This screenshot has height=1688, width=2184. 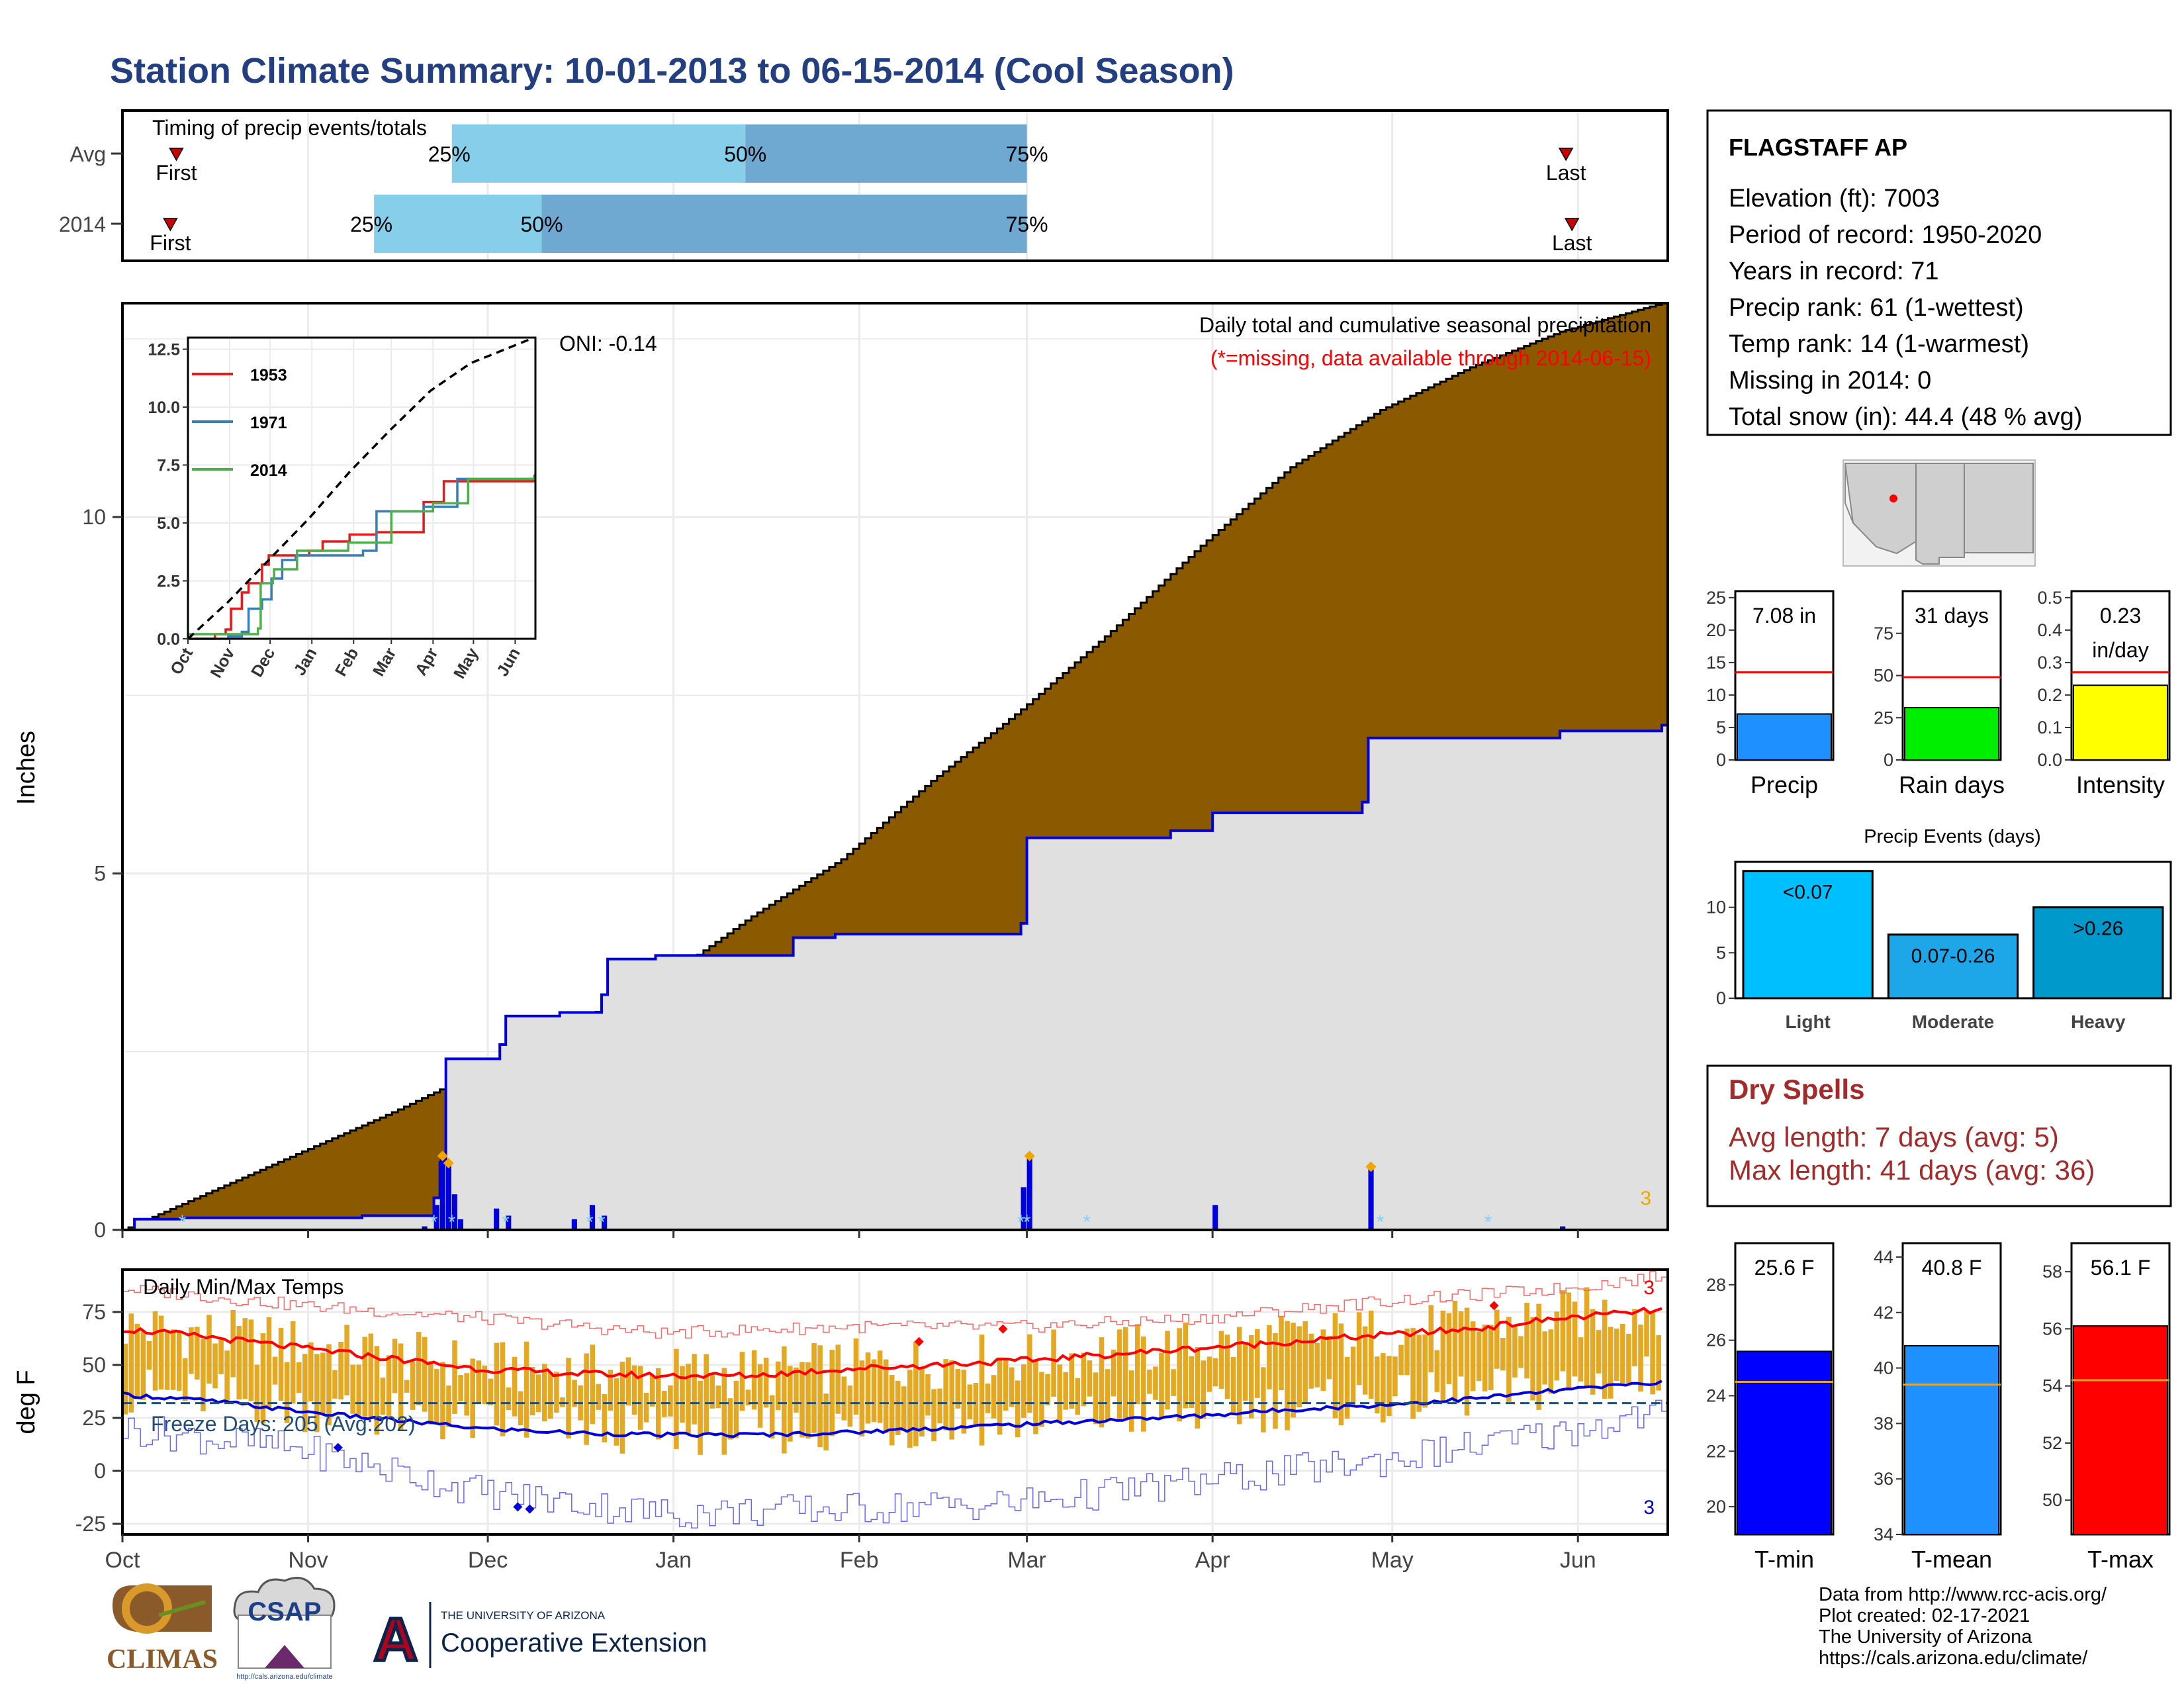 What do you see at coordinates (2049, 663) in the screenshot?
I see `stat-bar-ytick-label: 0.3` at bounding box center [2049, 663].